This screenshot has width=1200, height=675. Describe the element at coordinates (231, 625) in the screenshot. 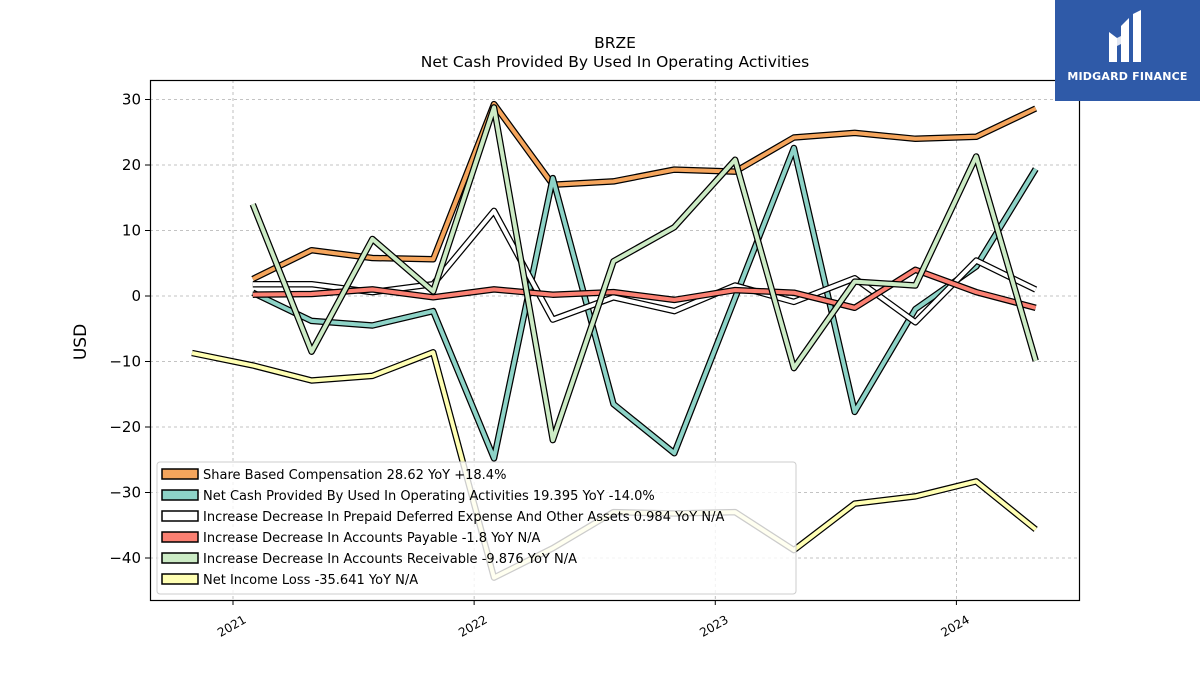

I see `x-tick-label: 2021` at that location.